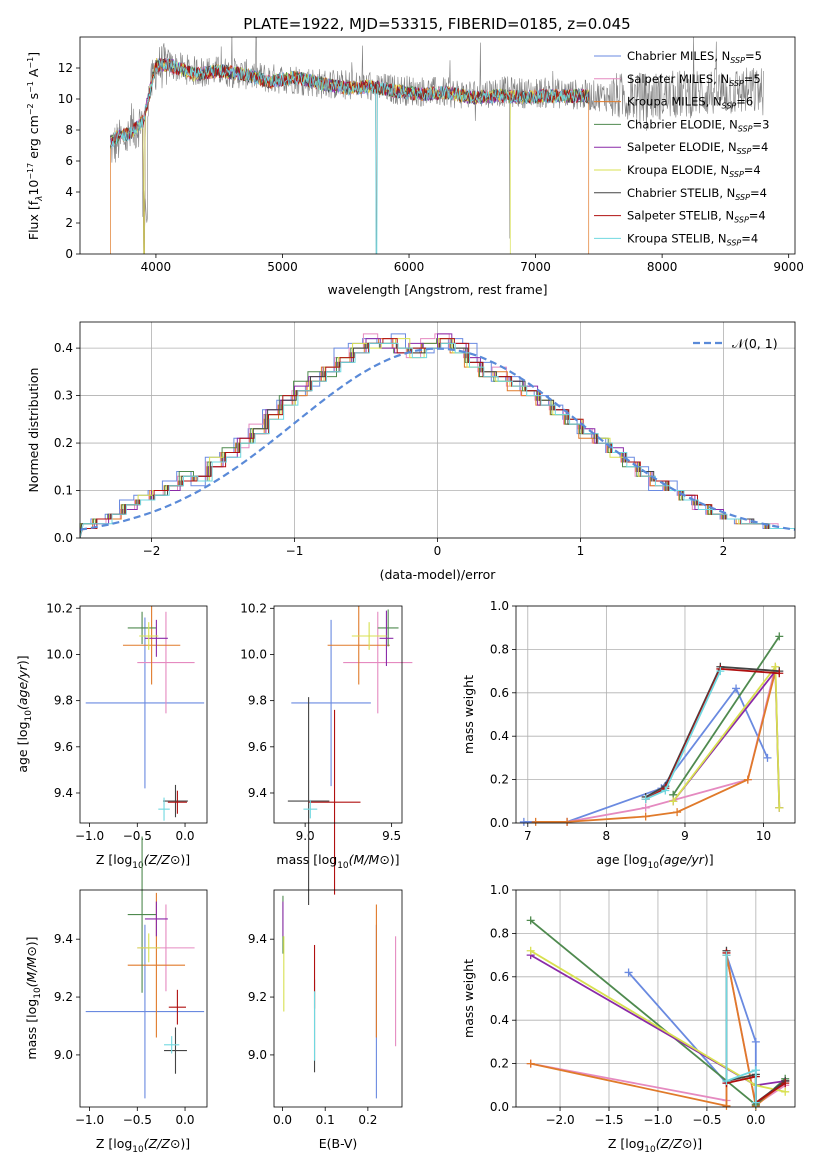 This screenshot has width=819, height=1170. I want to click on y-tick-label: 0.0, so click(499, 823).